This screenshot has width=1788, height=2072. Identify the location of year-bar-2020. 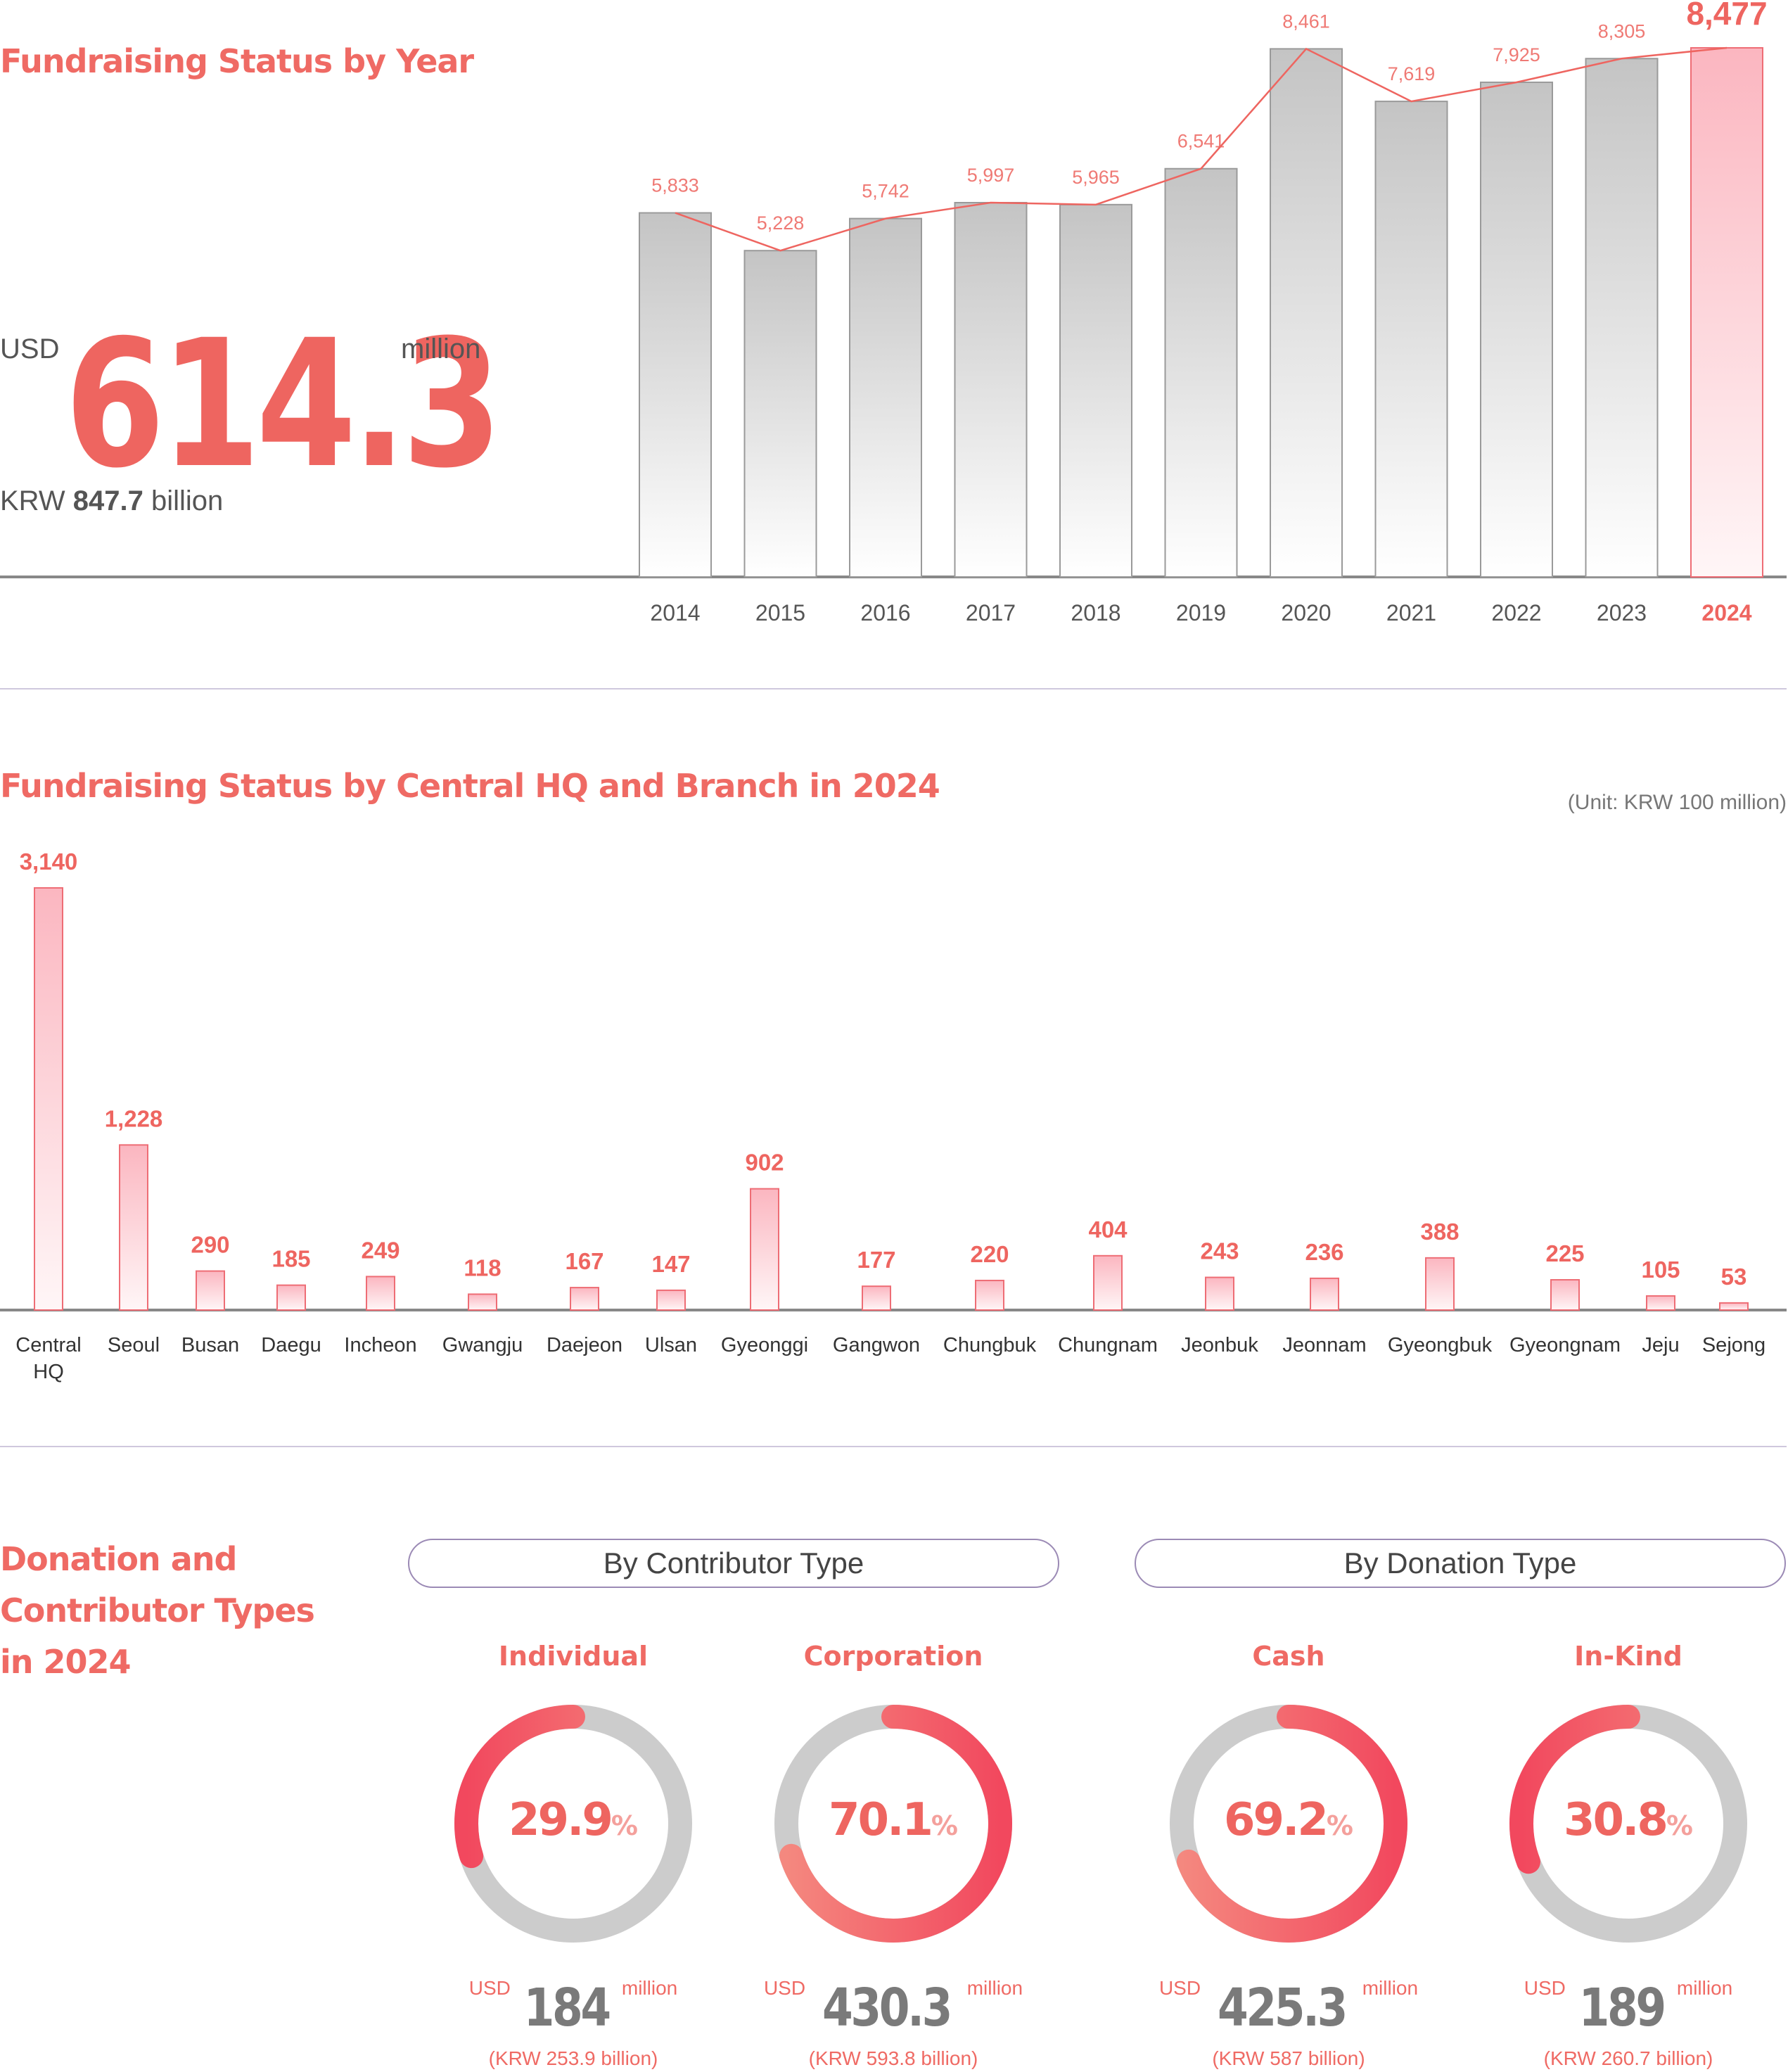
(1306, 313).